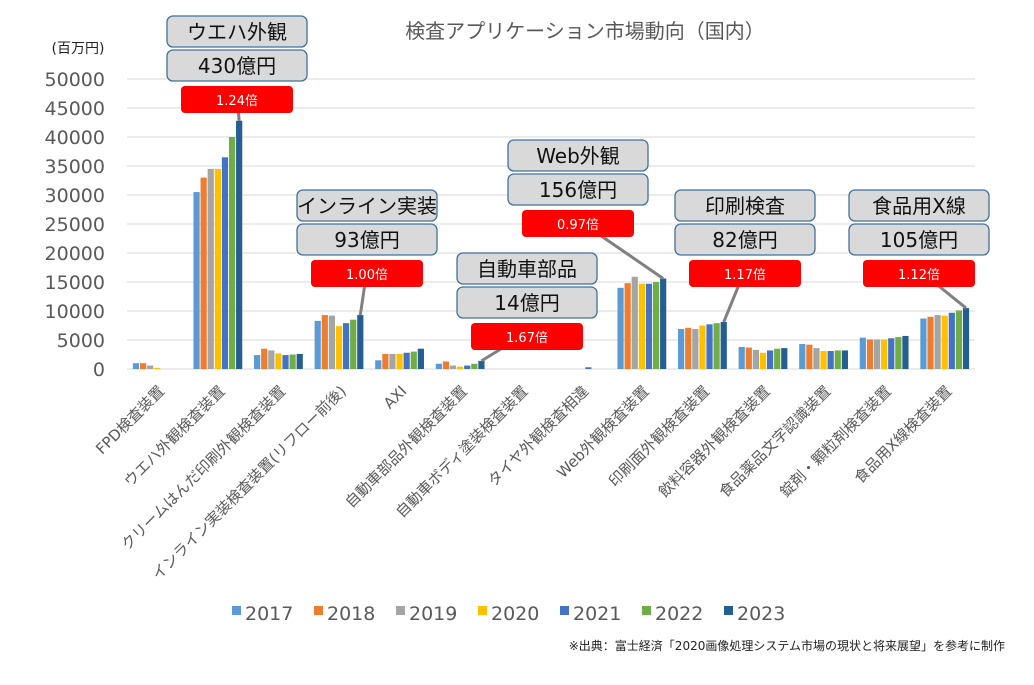 This screenshot has width=1034, height=685. What do you see at coordinates (344, 614) in the screenshot?
I see `legend-item-2018: 2018` at bounding box center [344, 614].